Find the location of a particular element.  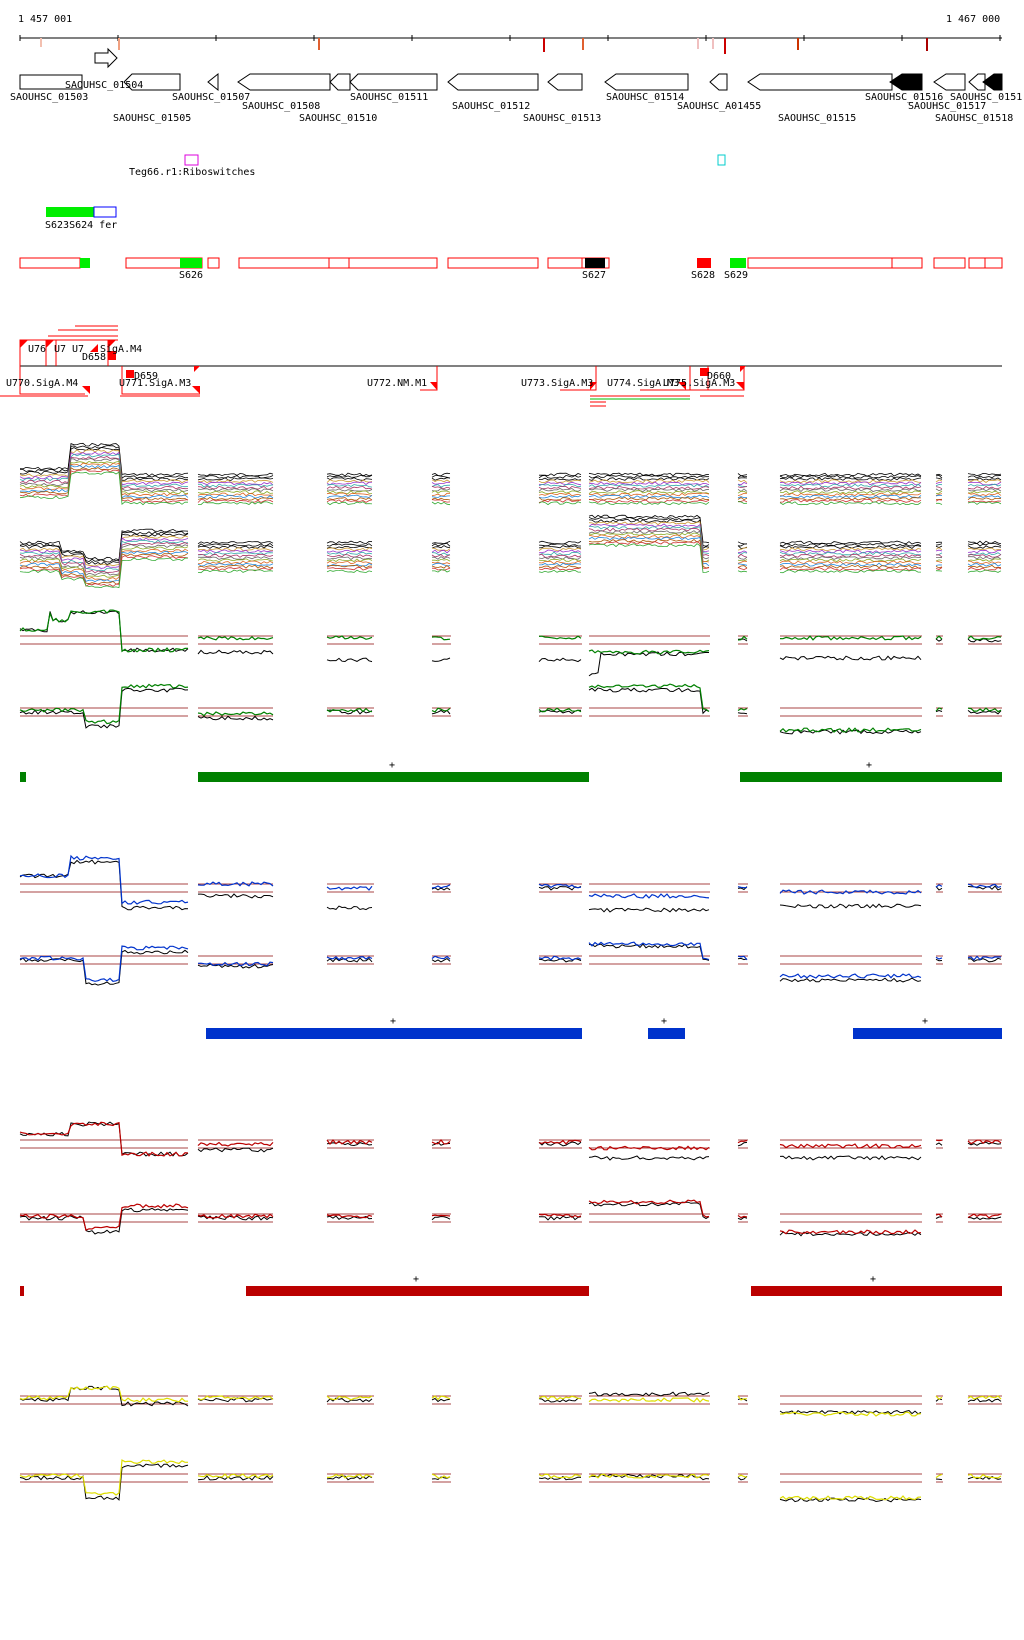

u-feature-label: D659 is located at coordinates (146, 376).